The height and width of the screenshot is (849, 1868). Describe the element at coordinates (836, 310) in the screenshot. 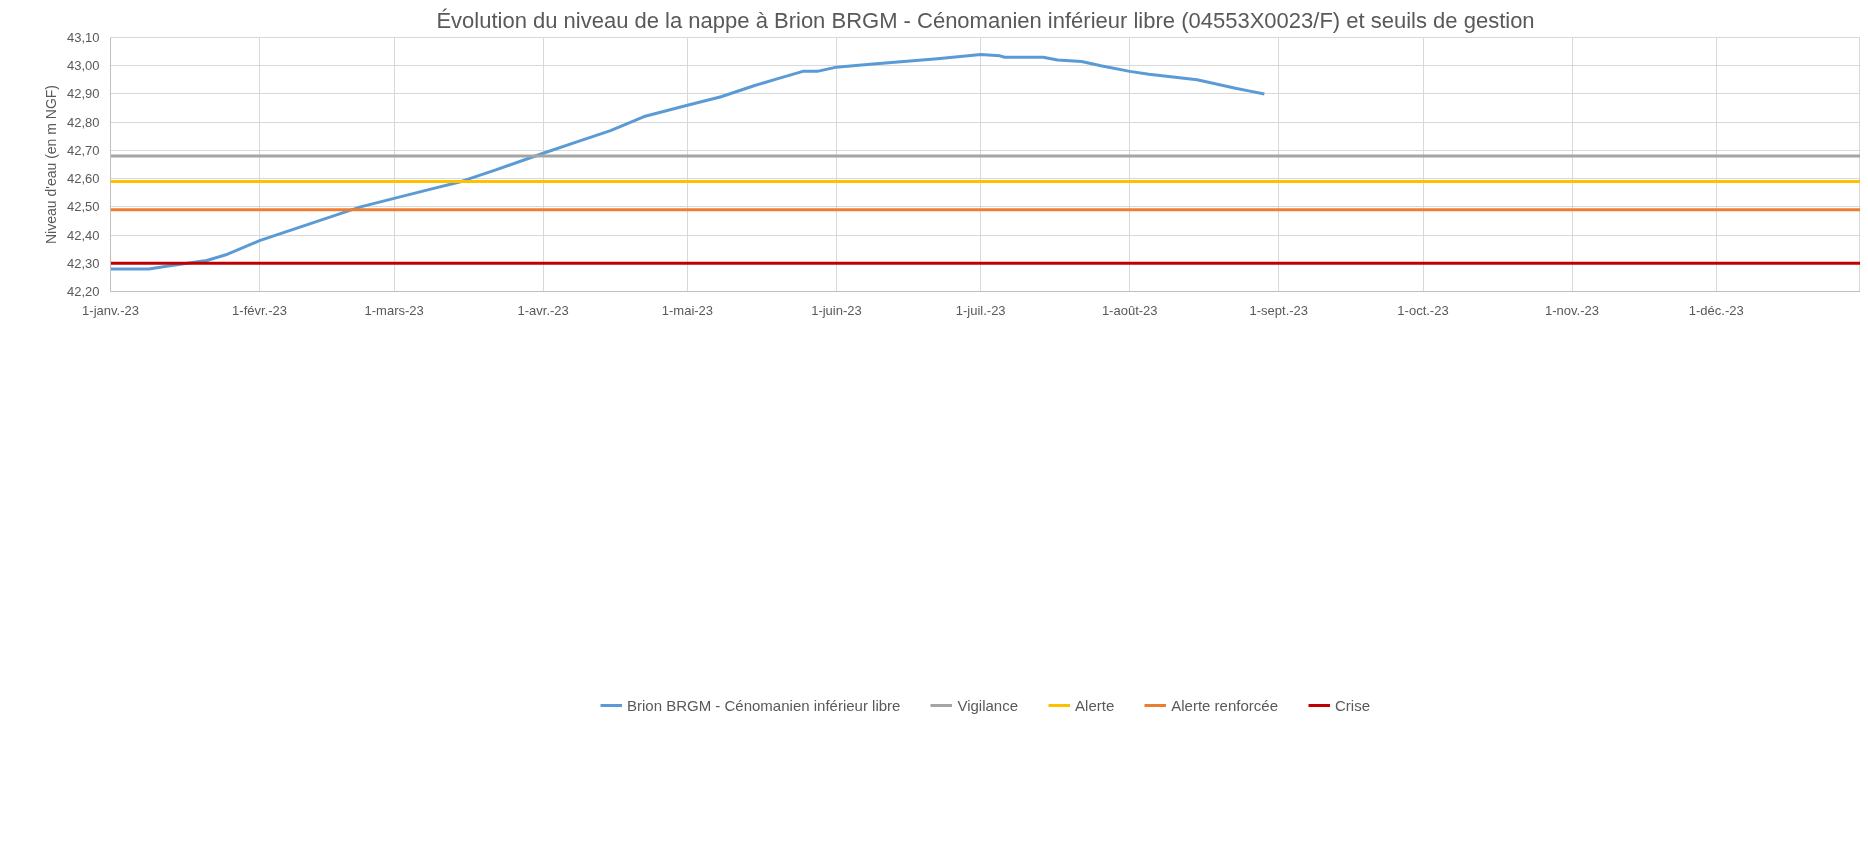

I see `x-tick-label: 1-juin-23` at that location.